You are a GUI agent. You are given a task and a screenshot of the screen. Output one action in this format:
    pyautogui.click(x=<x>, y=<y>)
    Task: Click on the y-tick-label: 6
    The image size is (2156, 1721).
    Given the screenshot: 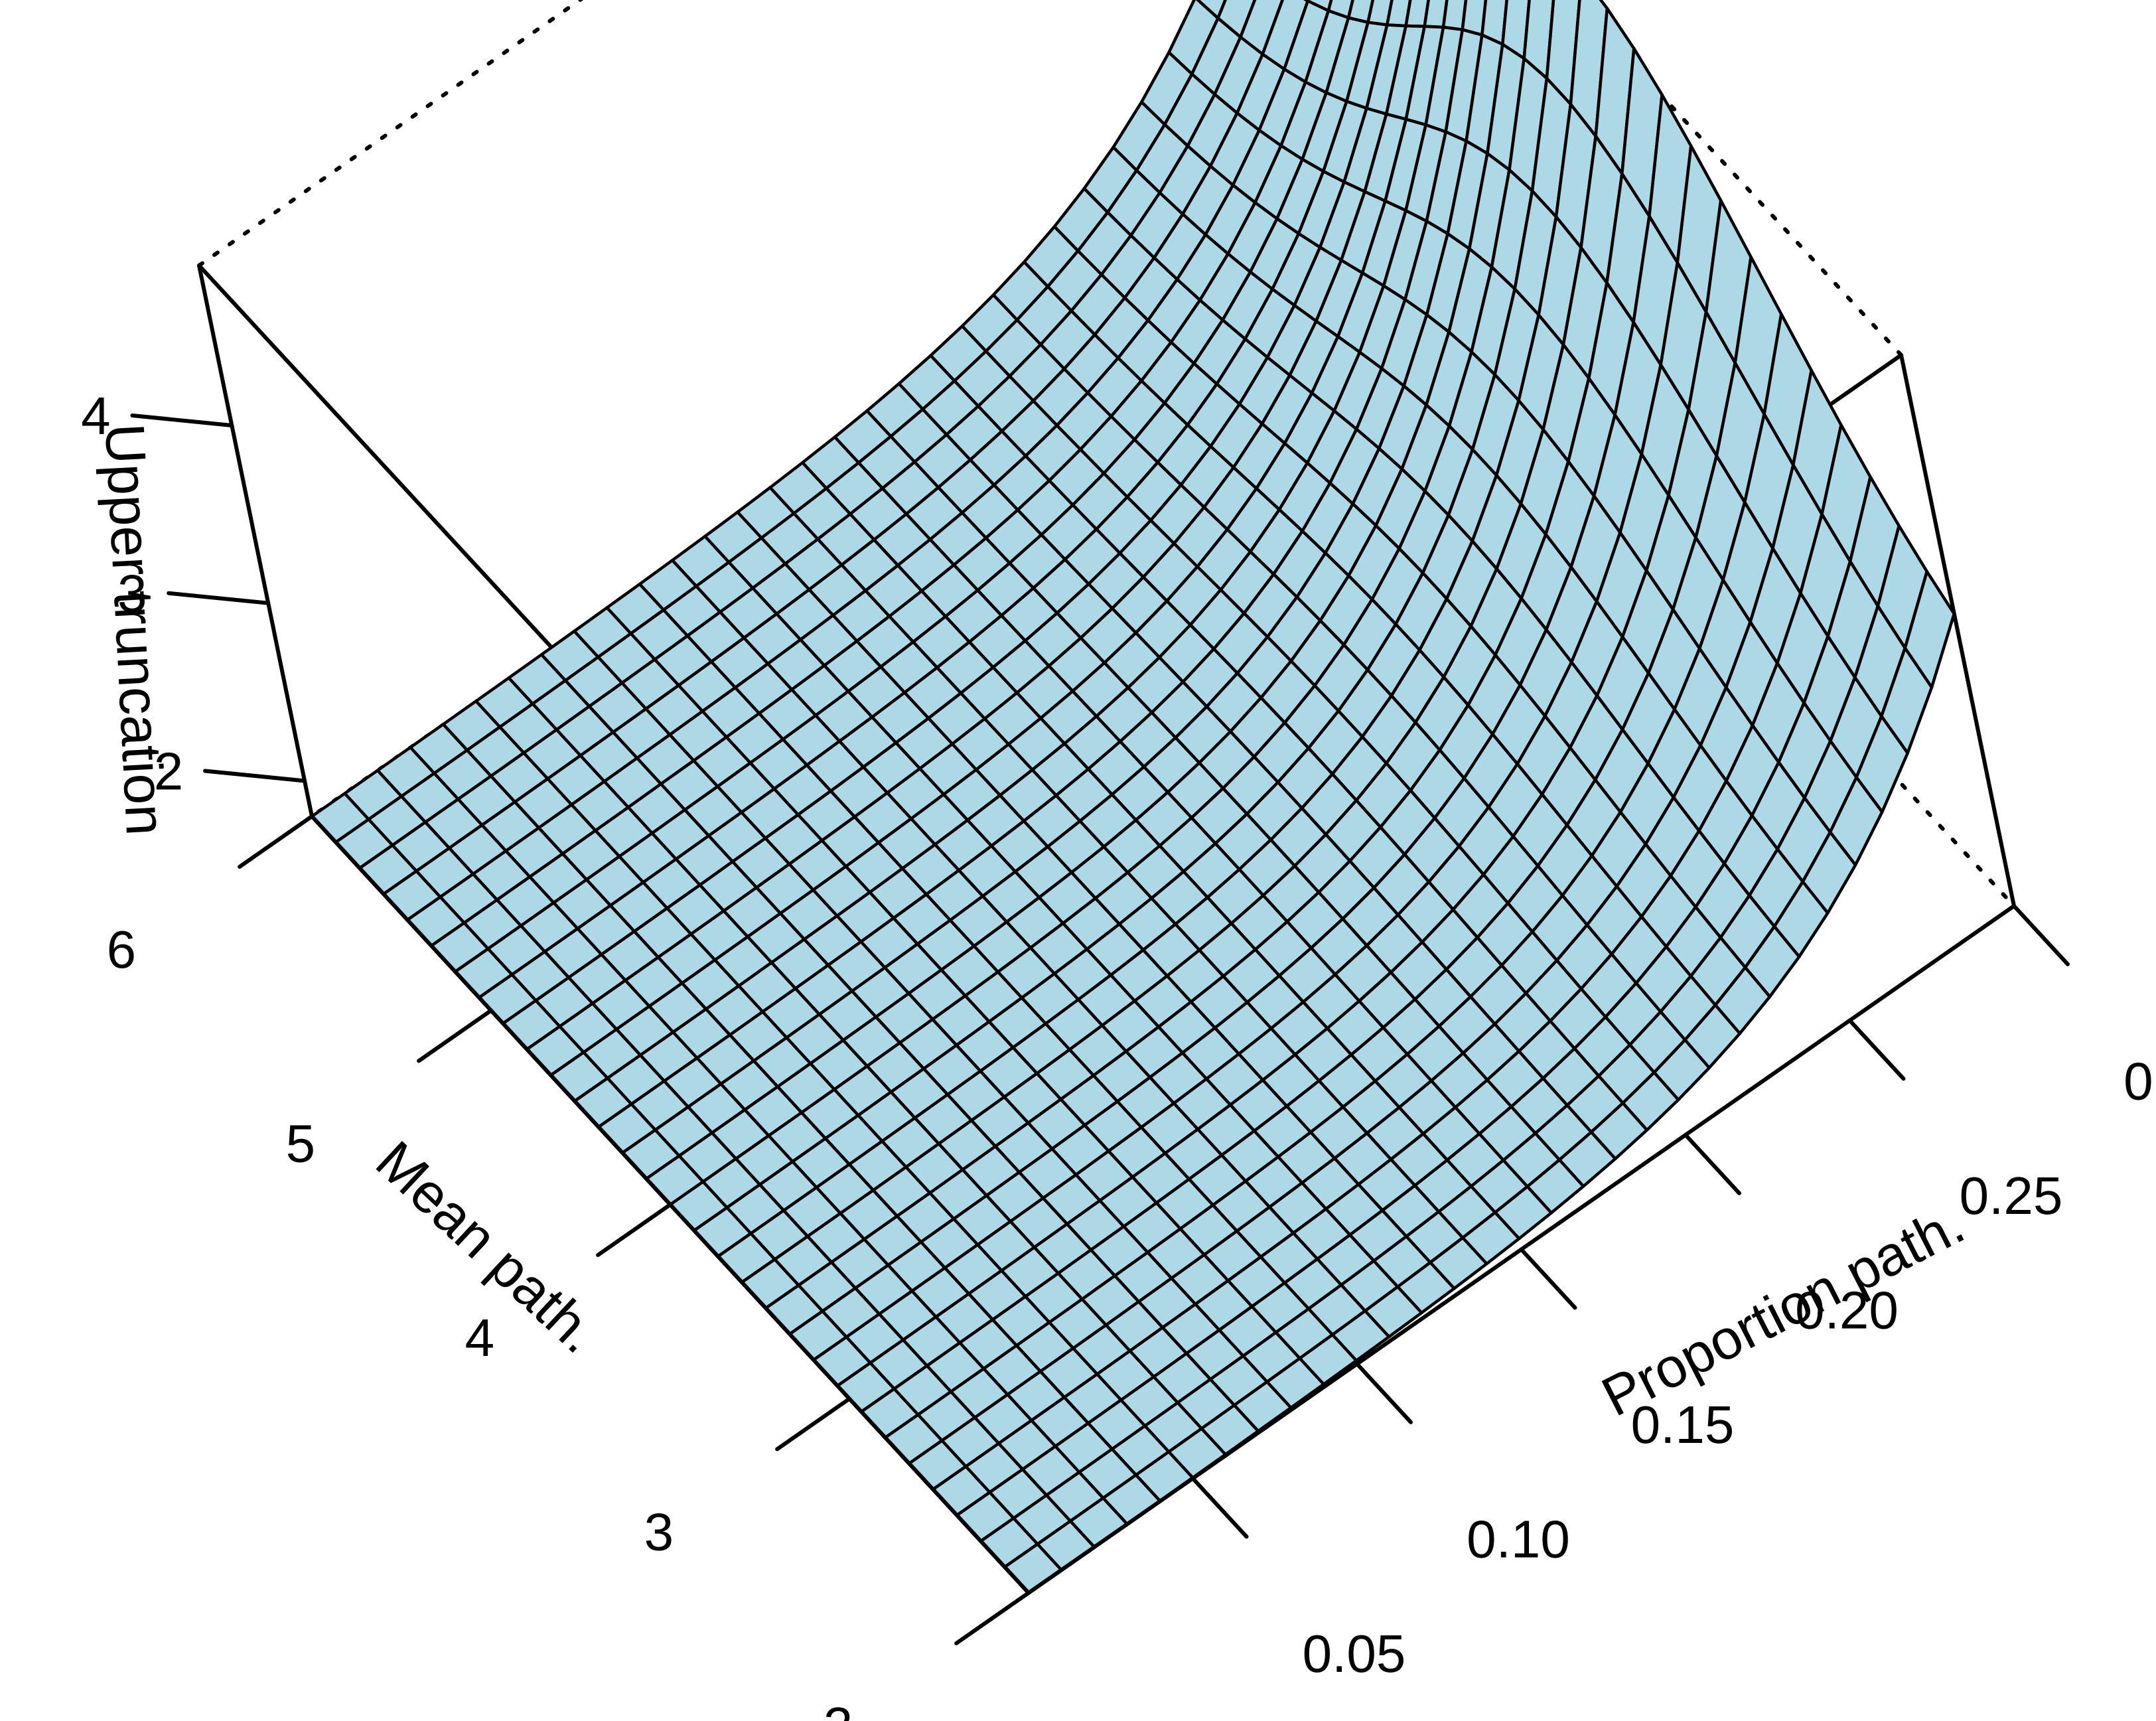 What is the action you would take?
    pyautogui.click(x=122, y=949)
    